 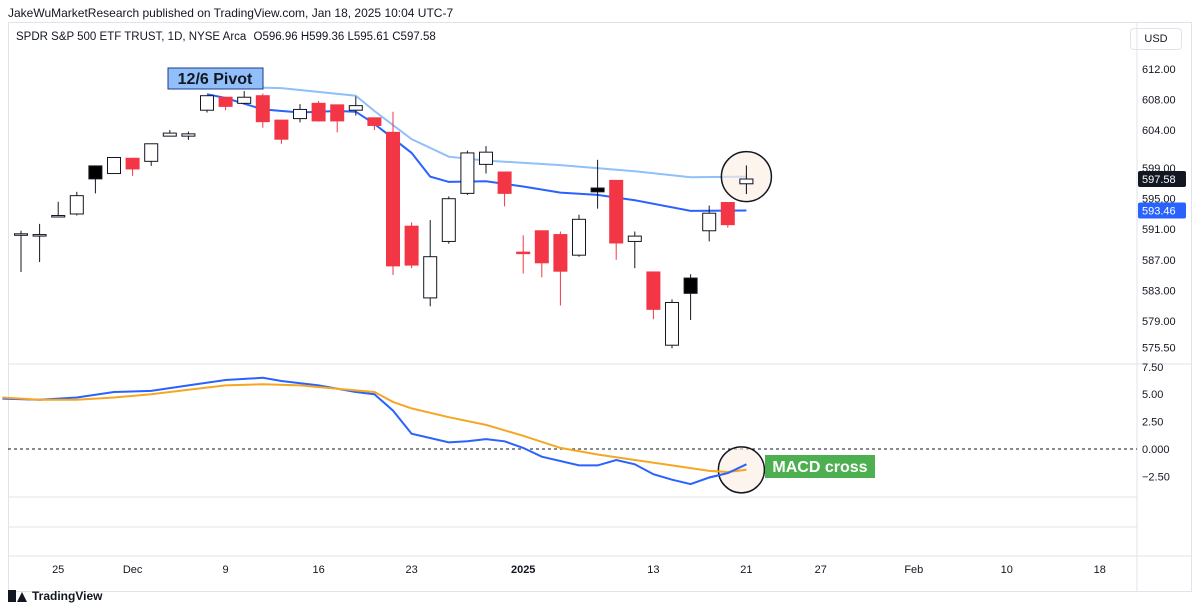 I want to click on time-tick-label: 18, so click(x=1100, y=570).